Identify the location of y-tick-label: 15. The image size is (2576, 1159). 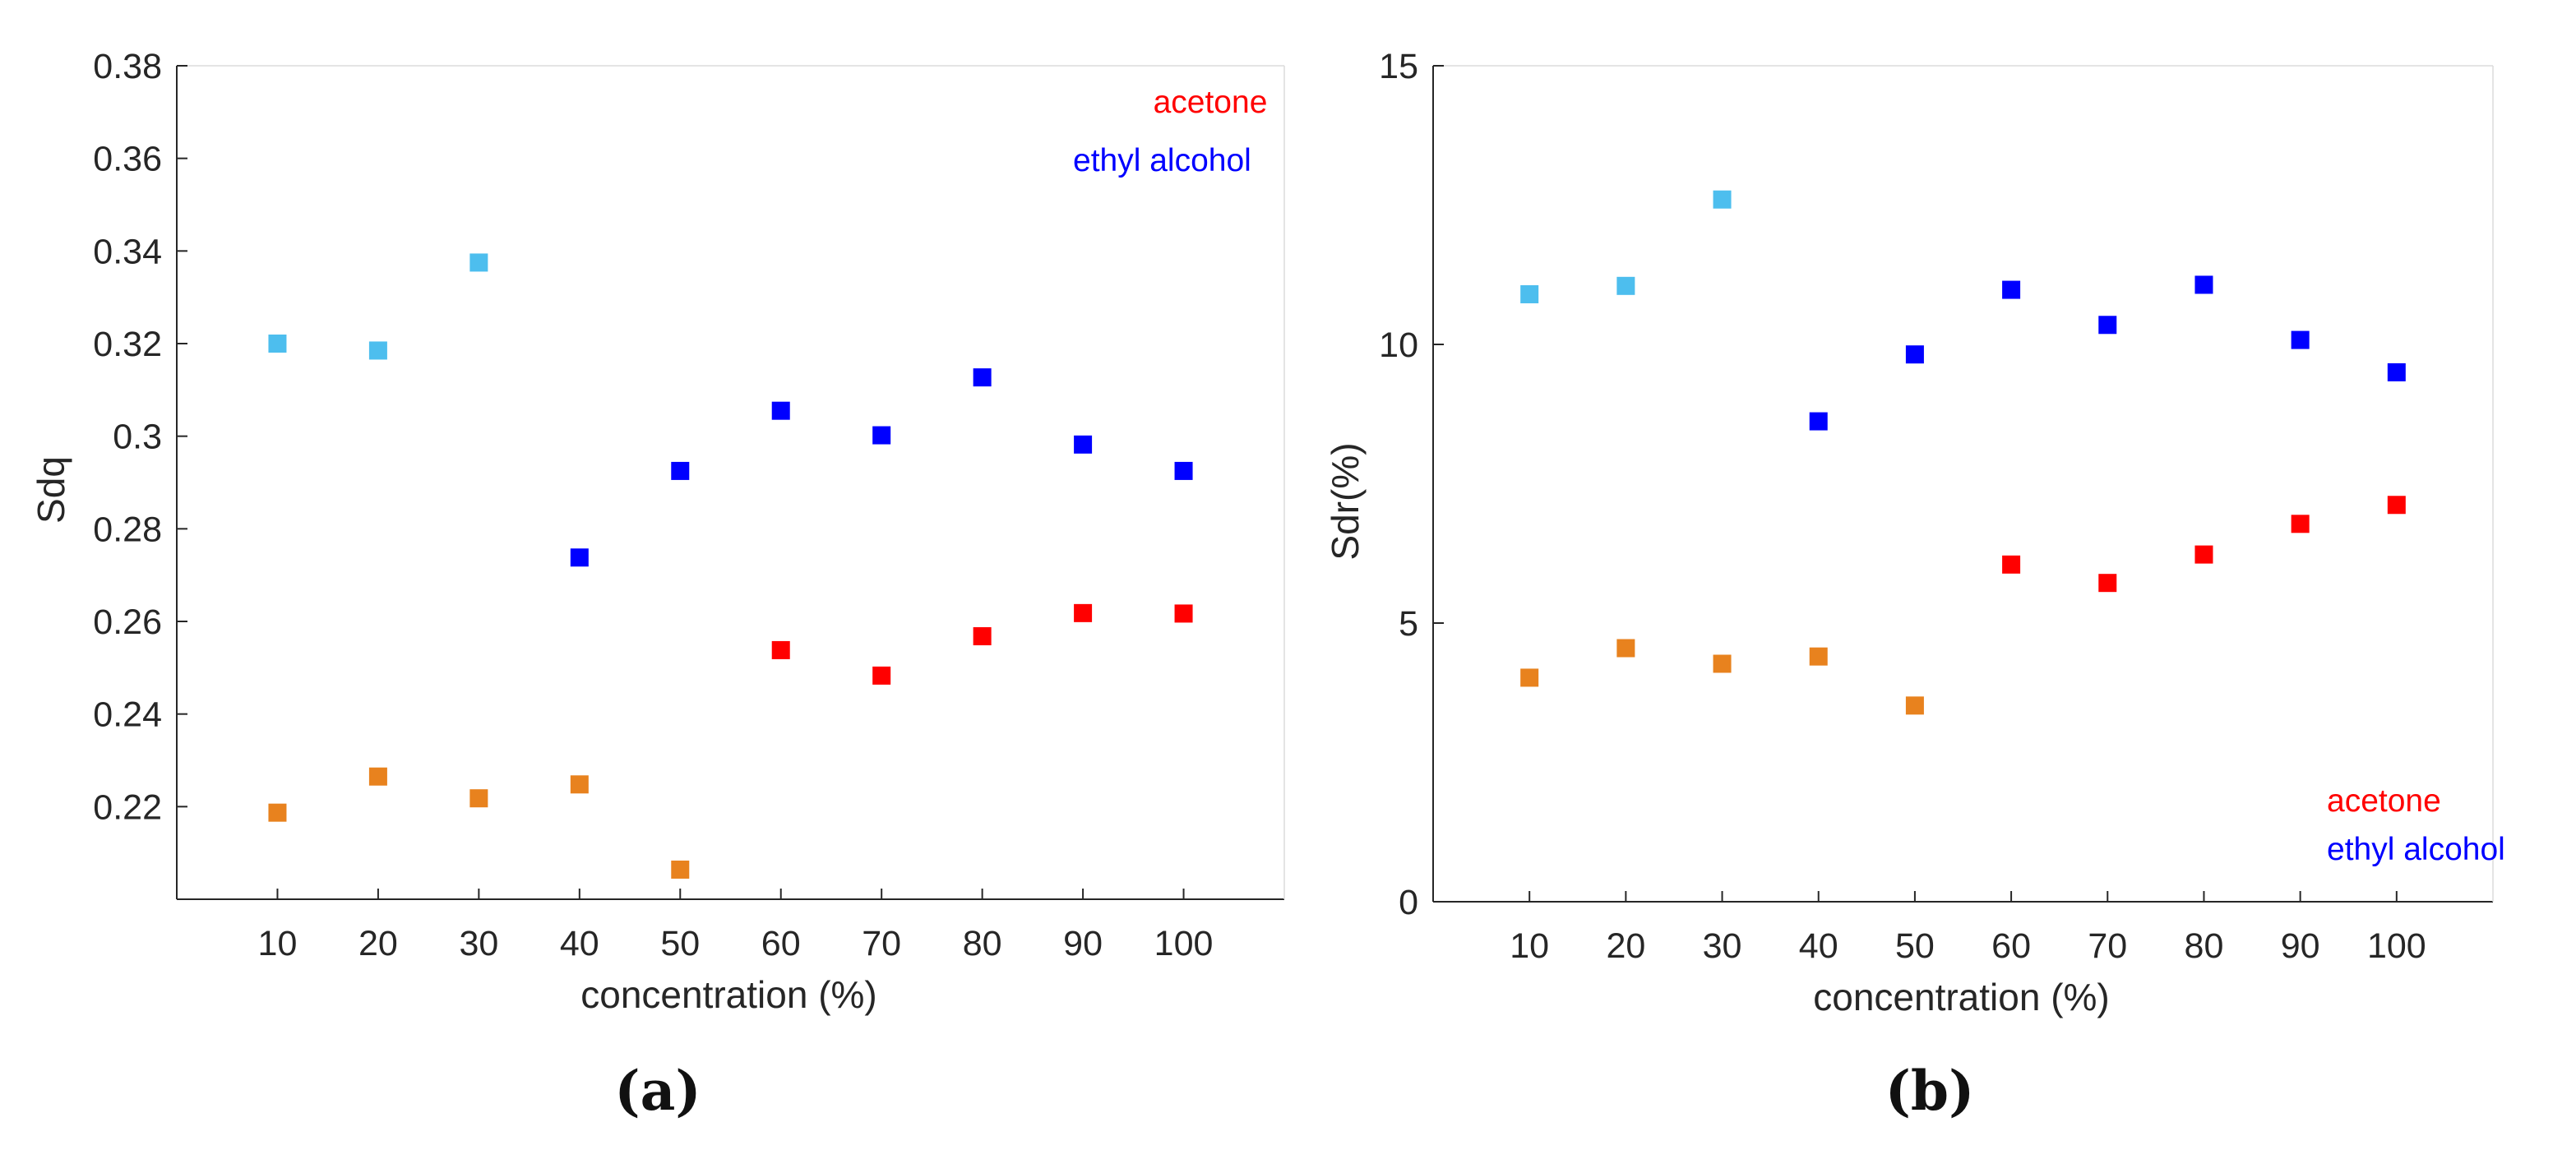
(1398, 66).